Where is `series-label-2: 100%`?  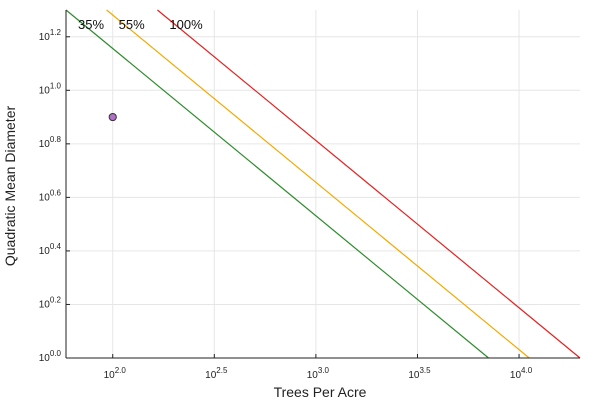 series-label-2: 100% is located at coordinates (186, 24).